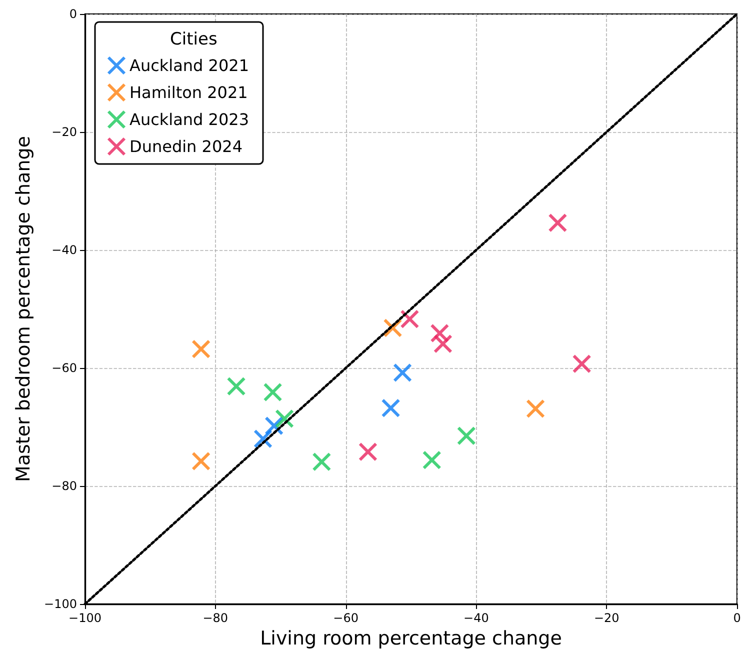 This screenshot has height=654, width=749. I want to click on legend-title: Cities, so click(194, 40).